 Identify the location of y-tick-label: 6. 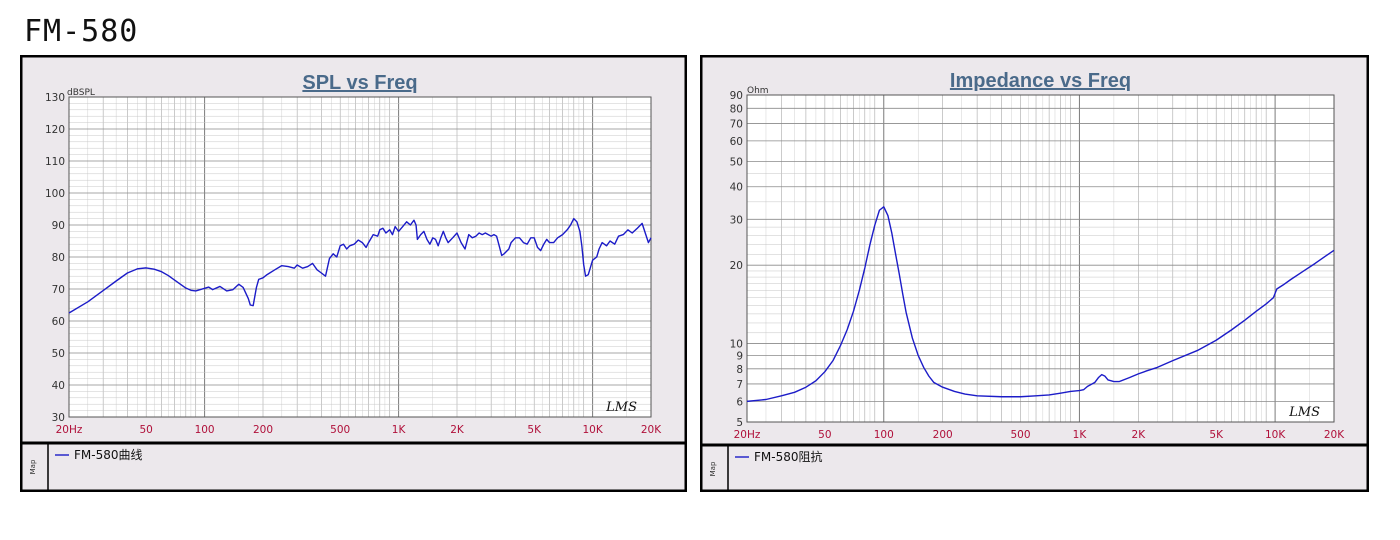
(739, 402).